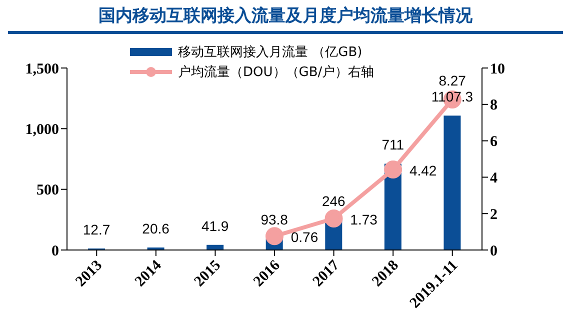 The image size is (572, 320). What do you see at coordinates (215, 226) in the screenshot?
I see `data-label: 41.9` at bounding box center [215, 226].